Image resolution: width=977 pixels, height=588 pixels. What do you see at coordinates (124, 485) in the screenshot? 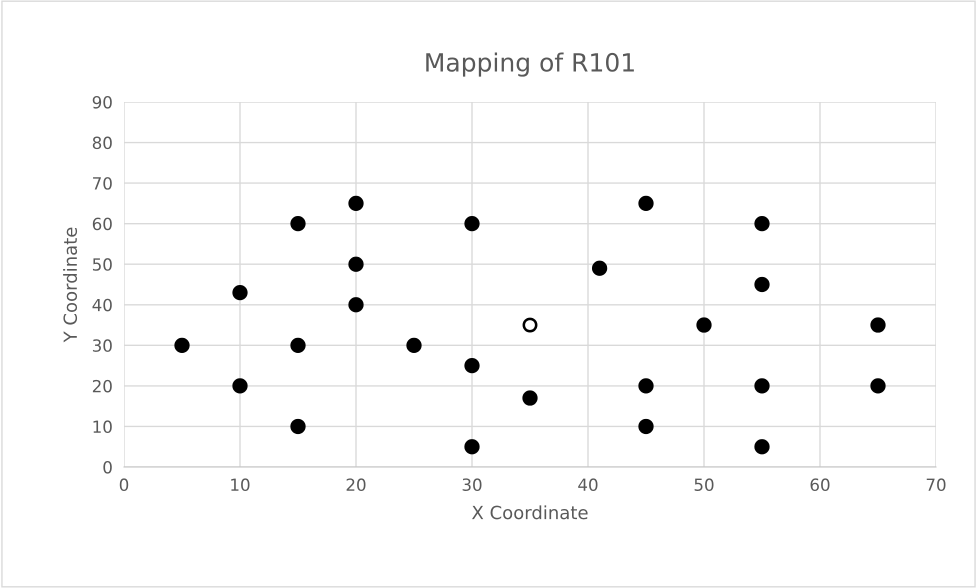
I see `x-tick-label: 0` at bounding box center [124, 485].